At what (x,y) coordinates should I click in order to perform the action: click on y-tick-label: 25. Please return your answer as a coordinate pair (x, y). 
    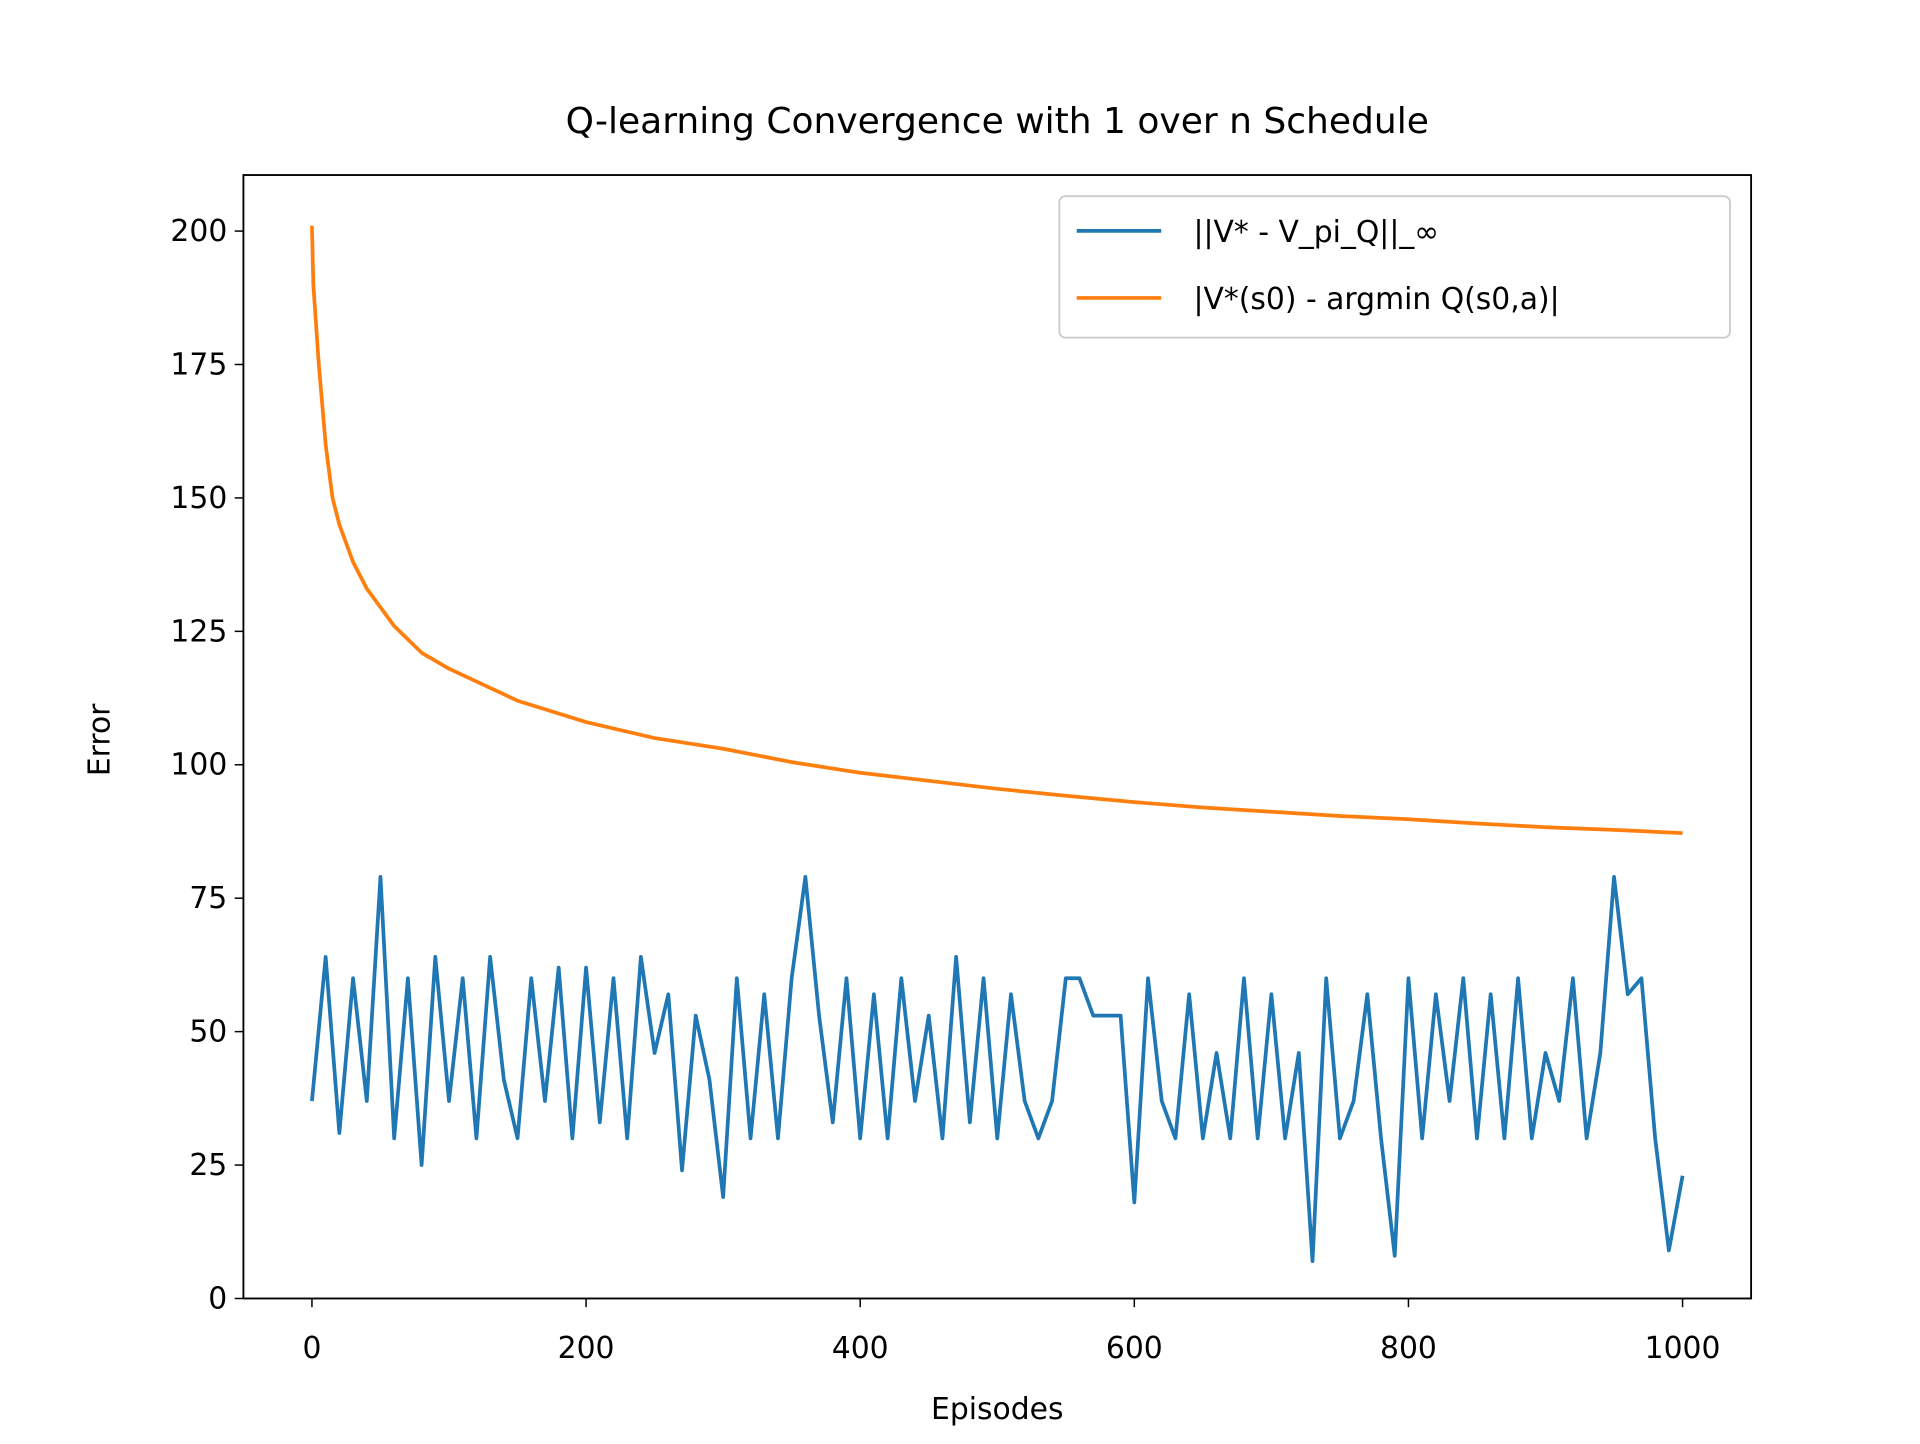
    Looking at the image, I should click on (208, 1165).